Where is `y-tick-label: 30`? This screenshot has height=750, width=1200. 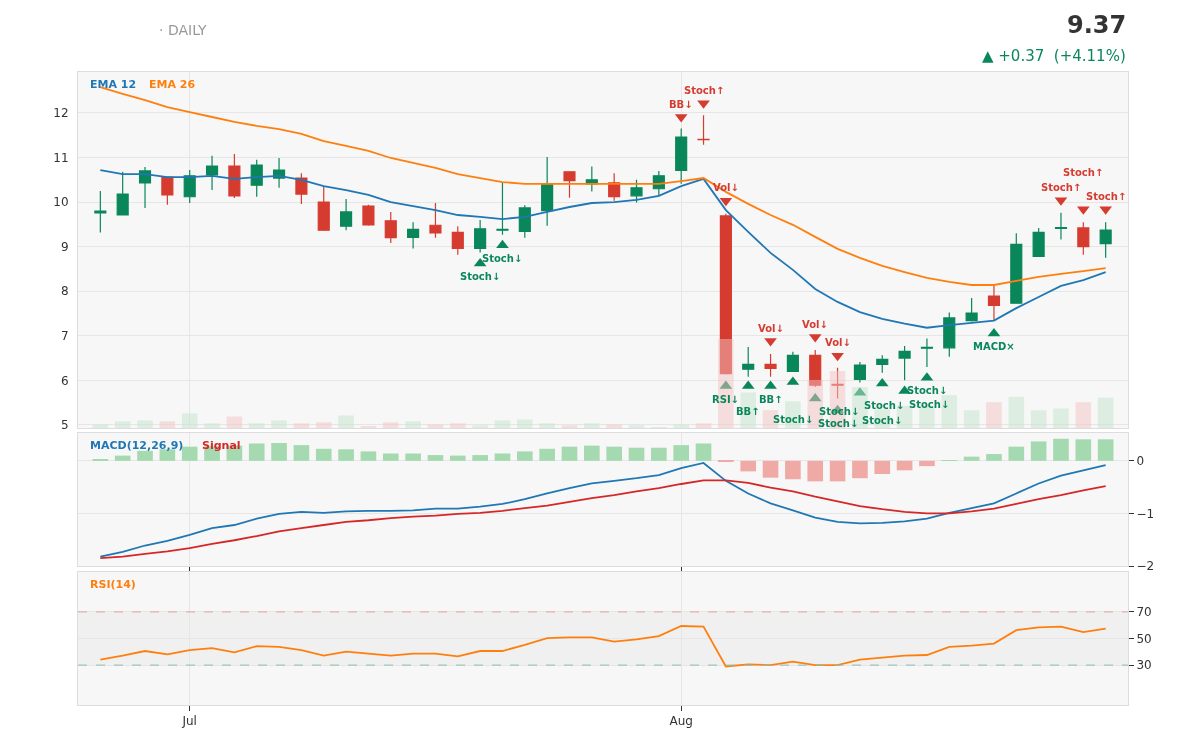
y-tick-label: 30 is located at coordinates (1144, 665).